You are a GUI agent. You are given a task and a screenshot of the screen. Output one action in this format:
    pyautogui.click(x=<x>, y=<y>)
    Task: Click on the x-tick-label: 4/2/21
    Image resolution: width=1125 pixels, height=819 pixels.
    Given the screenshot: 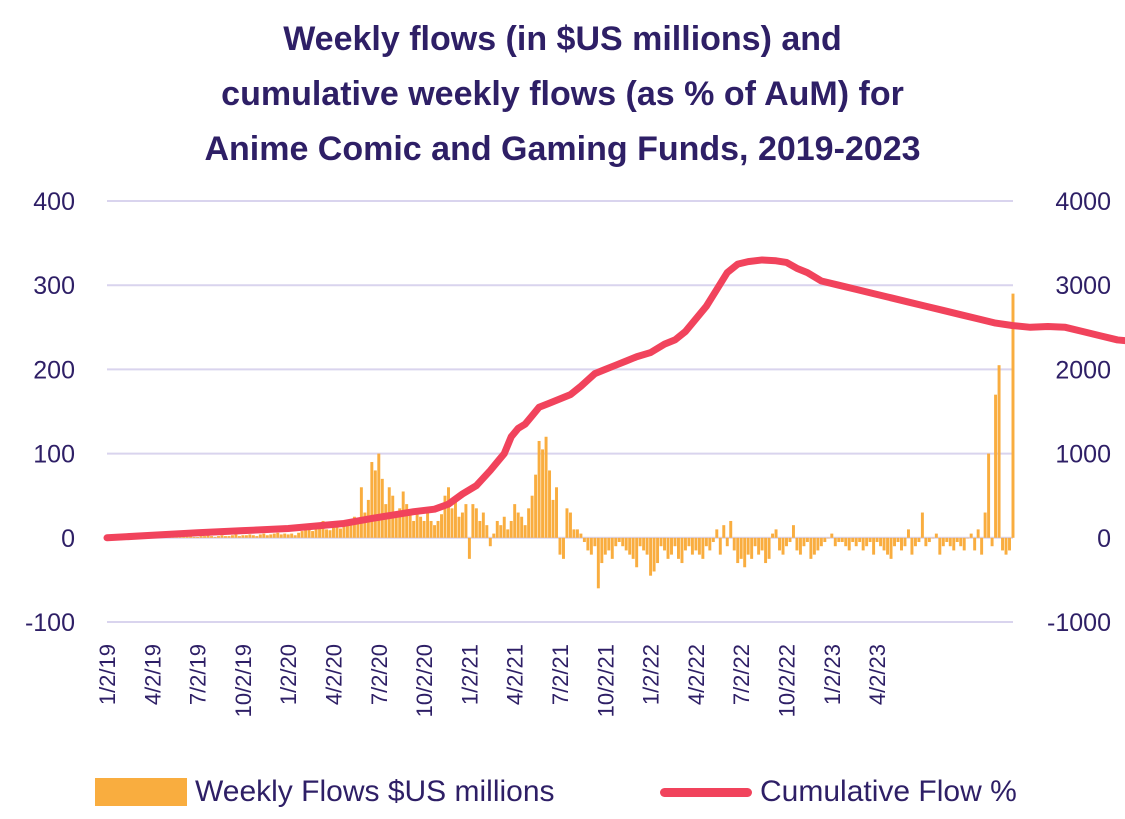 What is the action you would take?
    pyautogui.click(x=515, y=674)
    